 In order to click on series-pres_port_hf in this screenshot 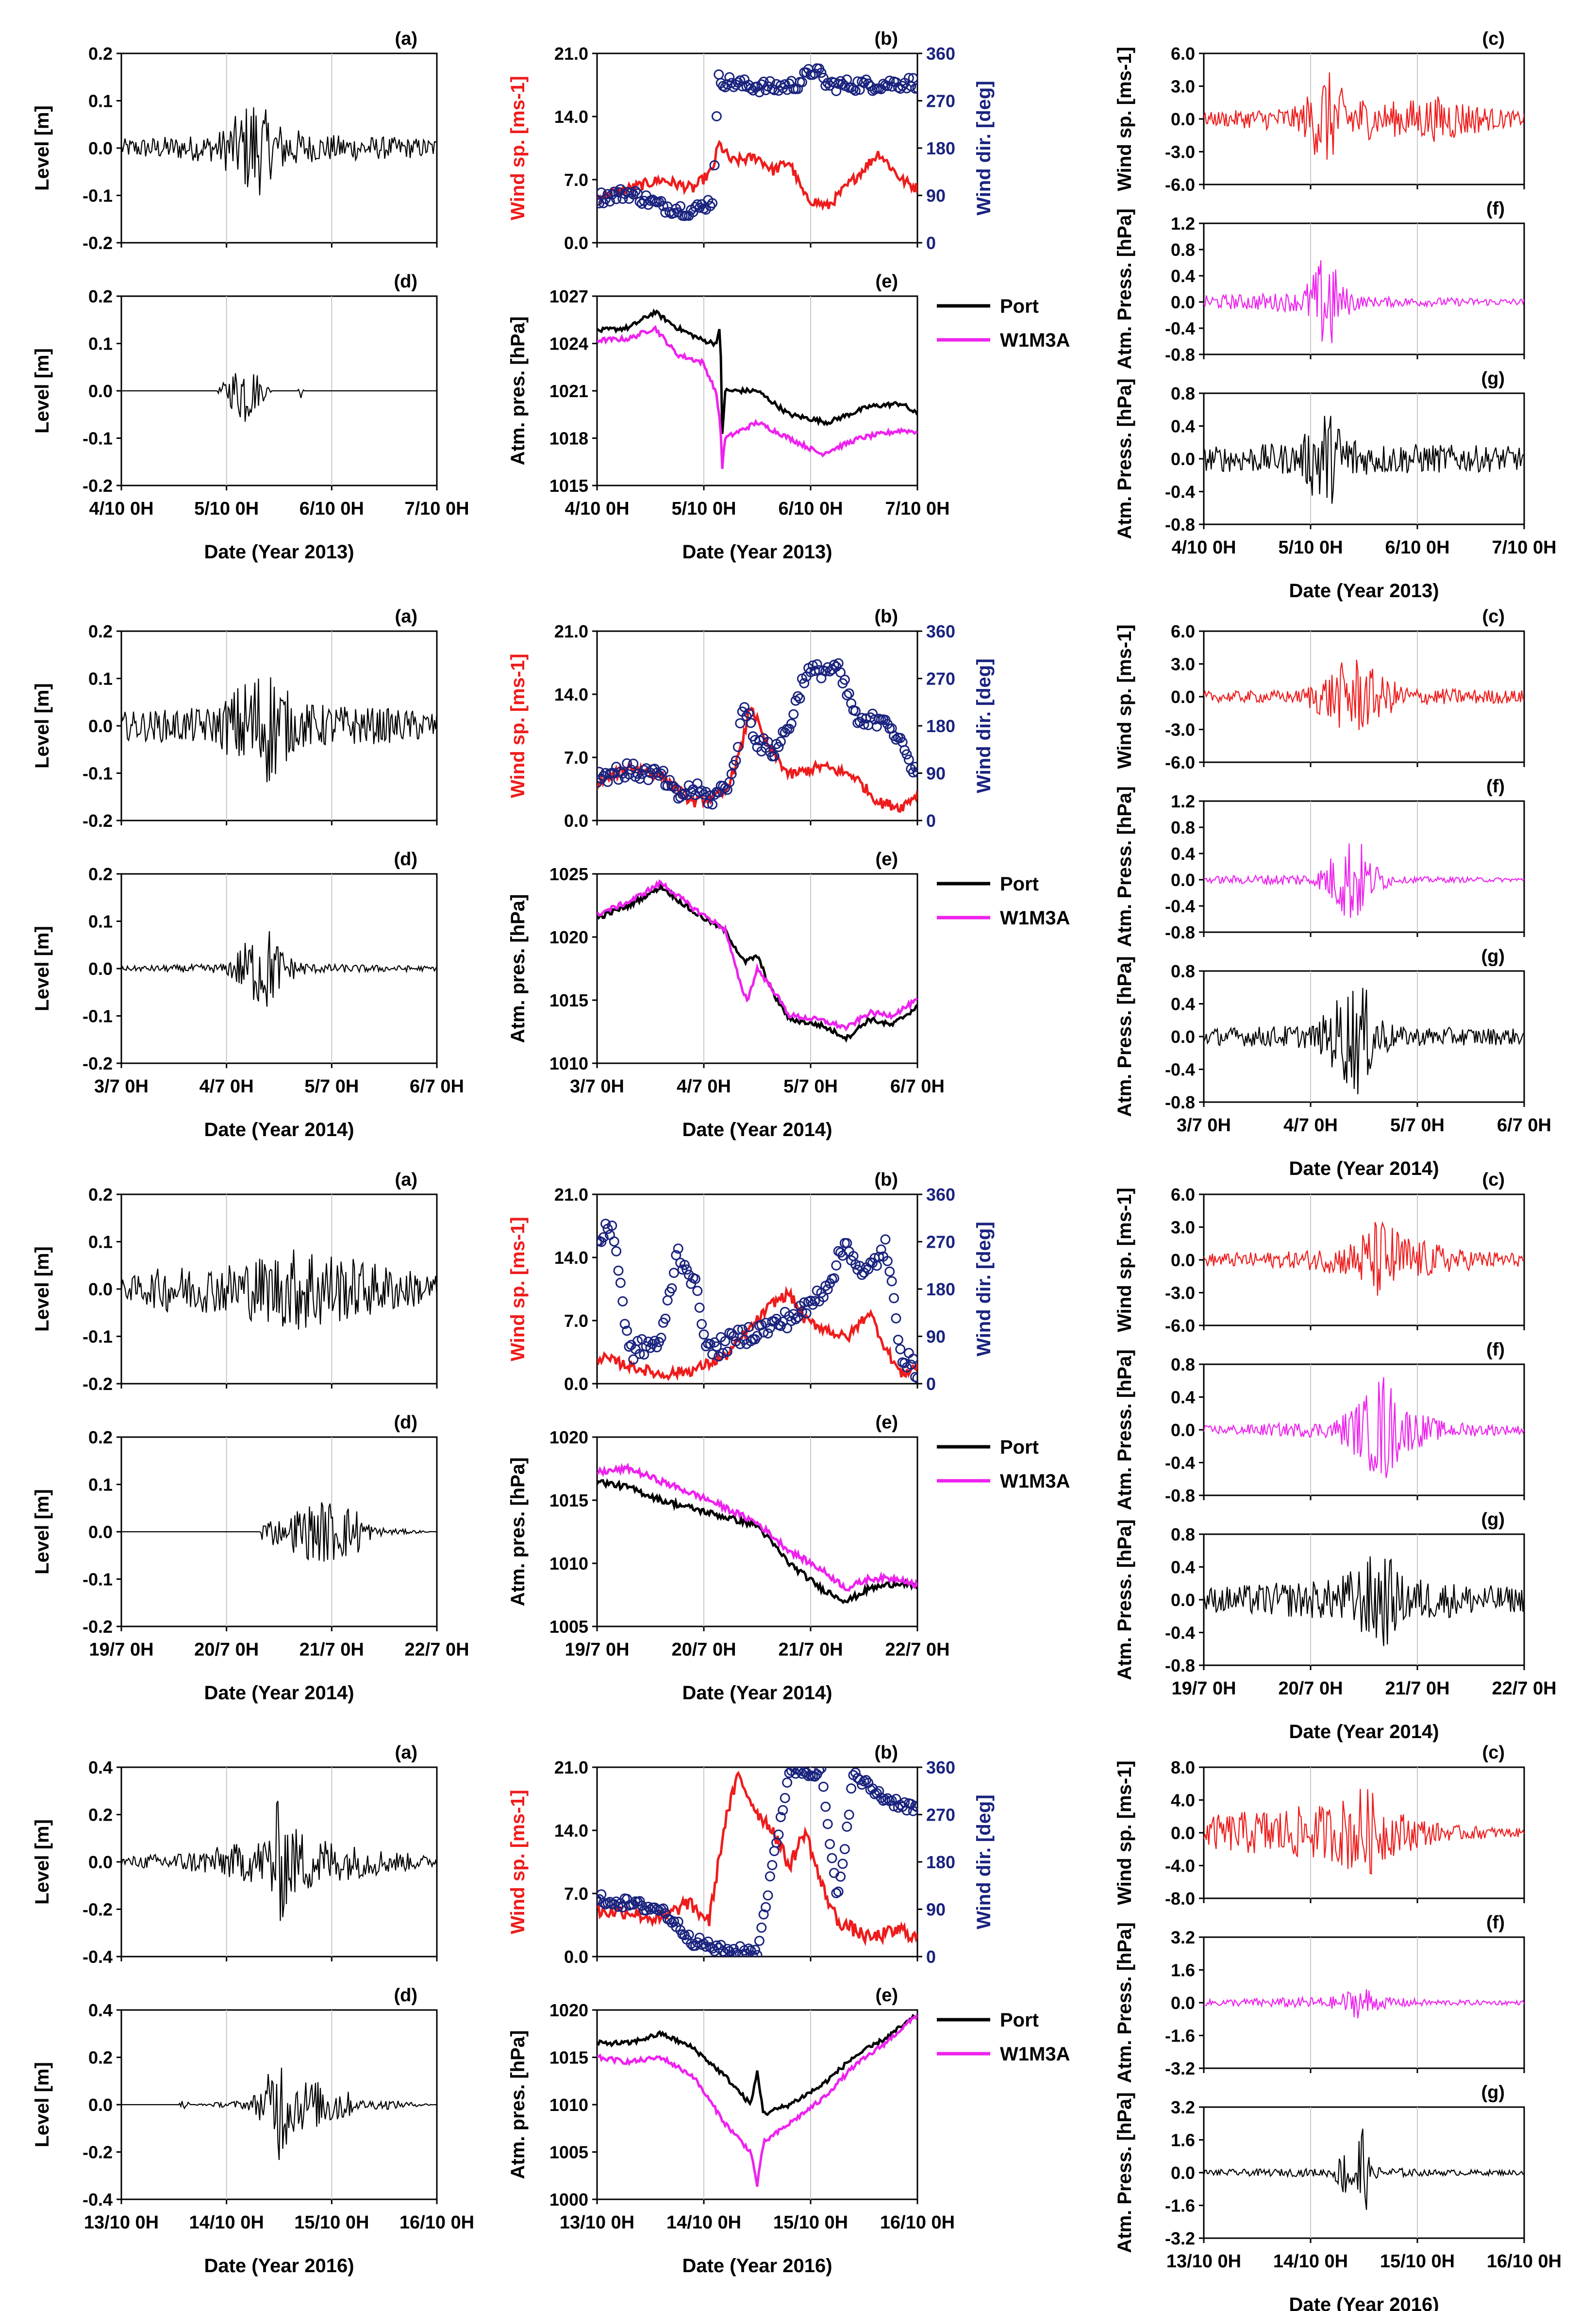, I will do `click(1364, 460)`.